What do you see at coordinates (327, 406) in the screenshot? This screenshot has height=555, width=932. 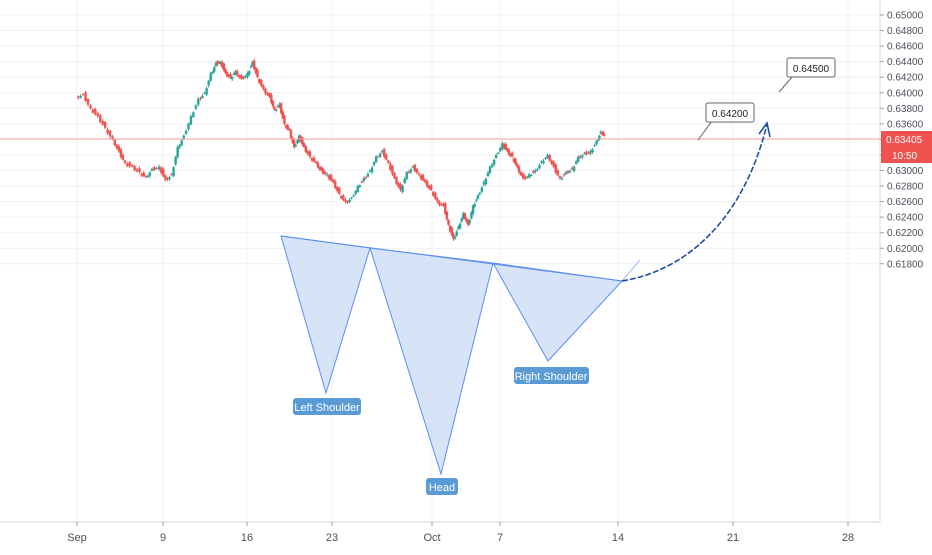 I see `left-shoulder-label: Left Shoulder` at bounding box center [327, 406].